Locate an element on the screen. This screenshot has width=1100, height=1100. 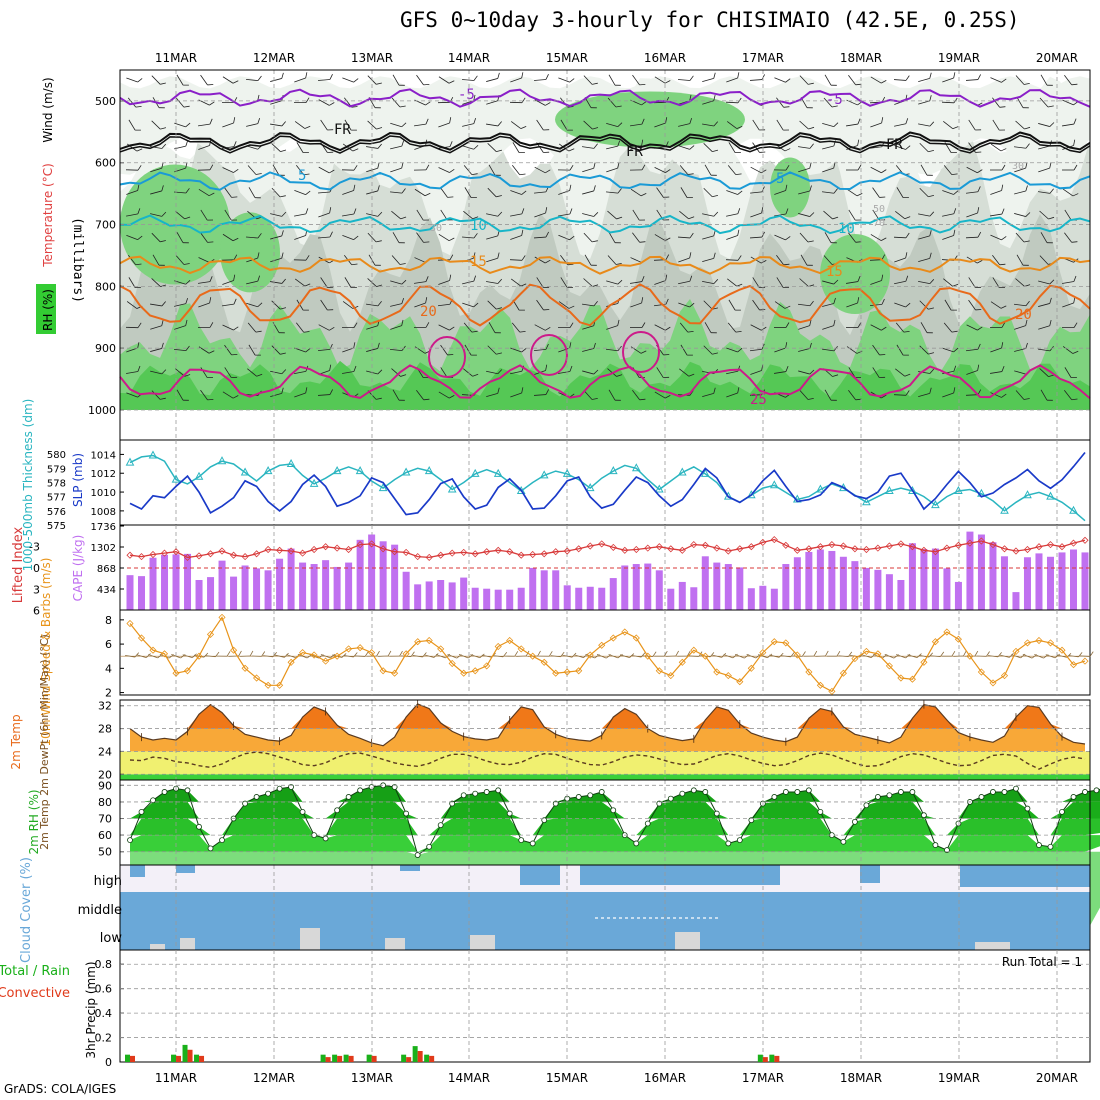
rh-moist-patch is located at coordinates (790, 187).